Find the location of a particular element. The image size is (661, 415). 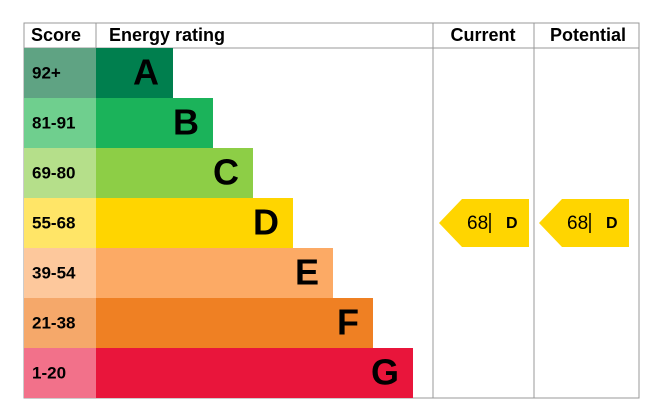

rating-letter: A is located at coordinates (146, 72).